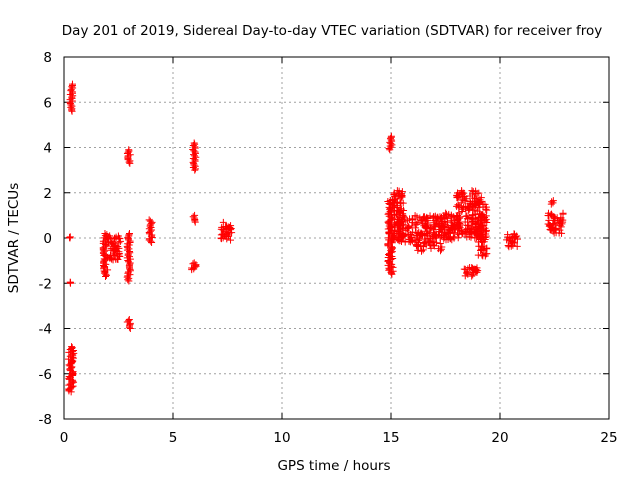 Image resolution: width=640 pixels, height=480 pixels. Describe the element at coordinates (14, 238) in the screenshot. I see `y-axis-label: SDTVAR / TECUs` at that location.